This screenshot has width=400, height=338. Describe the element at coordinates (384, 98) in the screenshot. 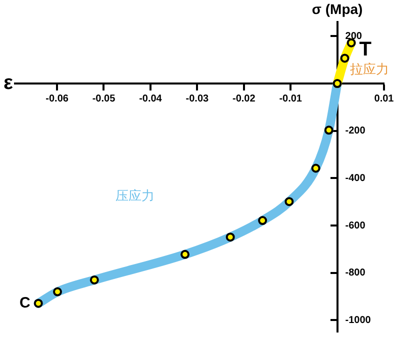

I see `x-tick-label: 0.01` at that location.